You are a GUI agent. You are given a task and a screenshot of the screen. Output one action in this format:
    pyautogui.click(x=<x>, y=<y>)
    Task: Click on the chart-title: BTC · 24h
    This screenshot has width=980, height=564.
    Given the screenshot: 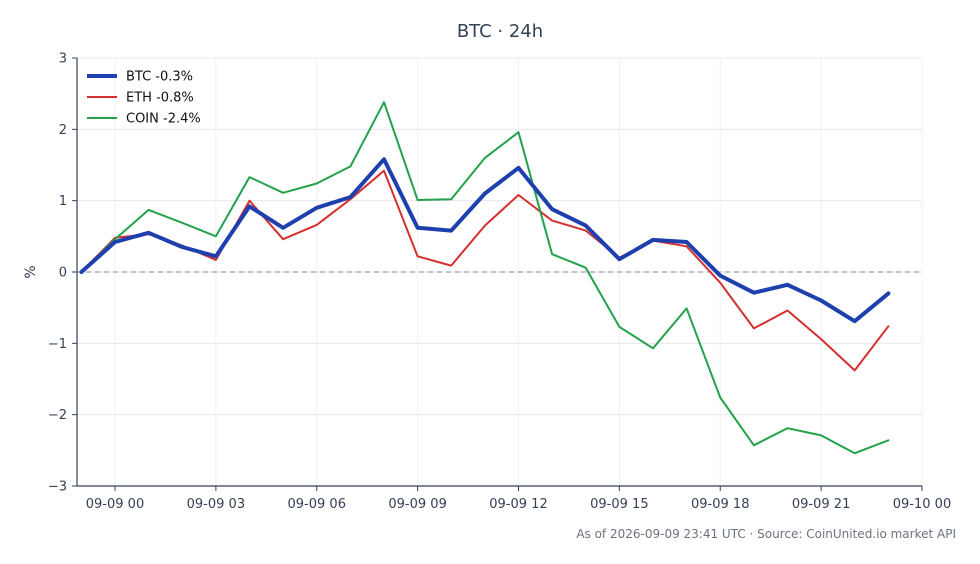 What is the action you would take?
    pyautogui.click(x=500, y=31)
    